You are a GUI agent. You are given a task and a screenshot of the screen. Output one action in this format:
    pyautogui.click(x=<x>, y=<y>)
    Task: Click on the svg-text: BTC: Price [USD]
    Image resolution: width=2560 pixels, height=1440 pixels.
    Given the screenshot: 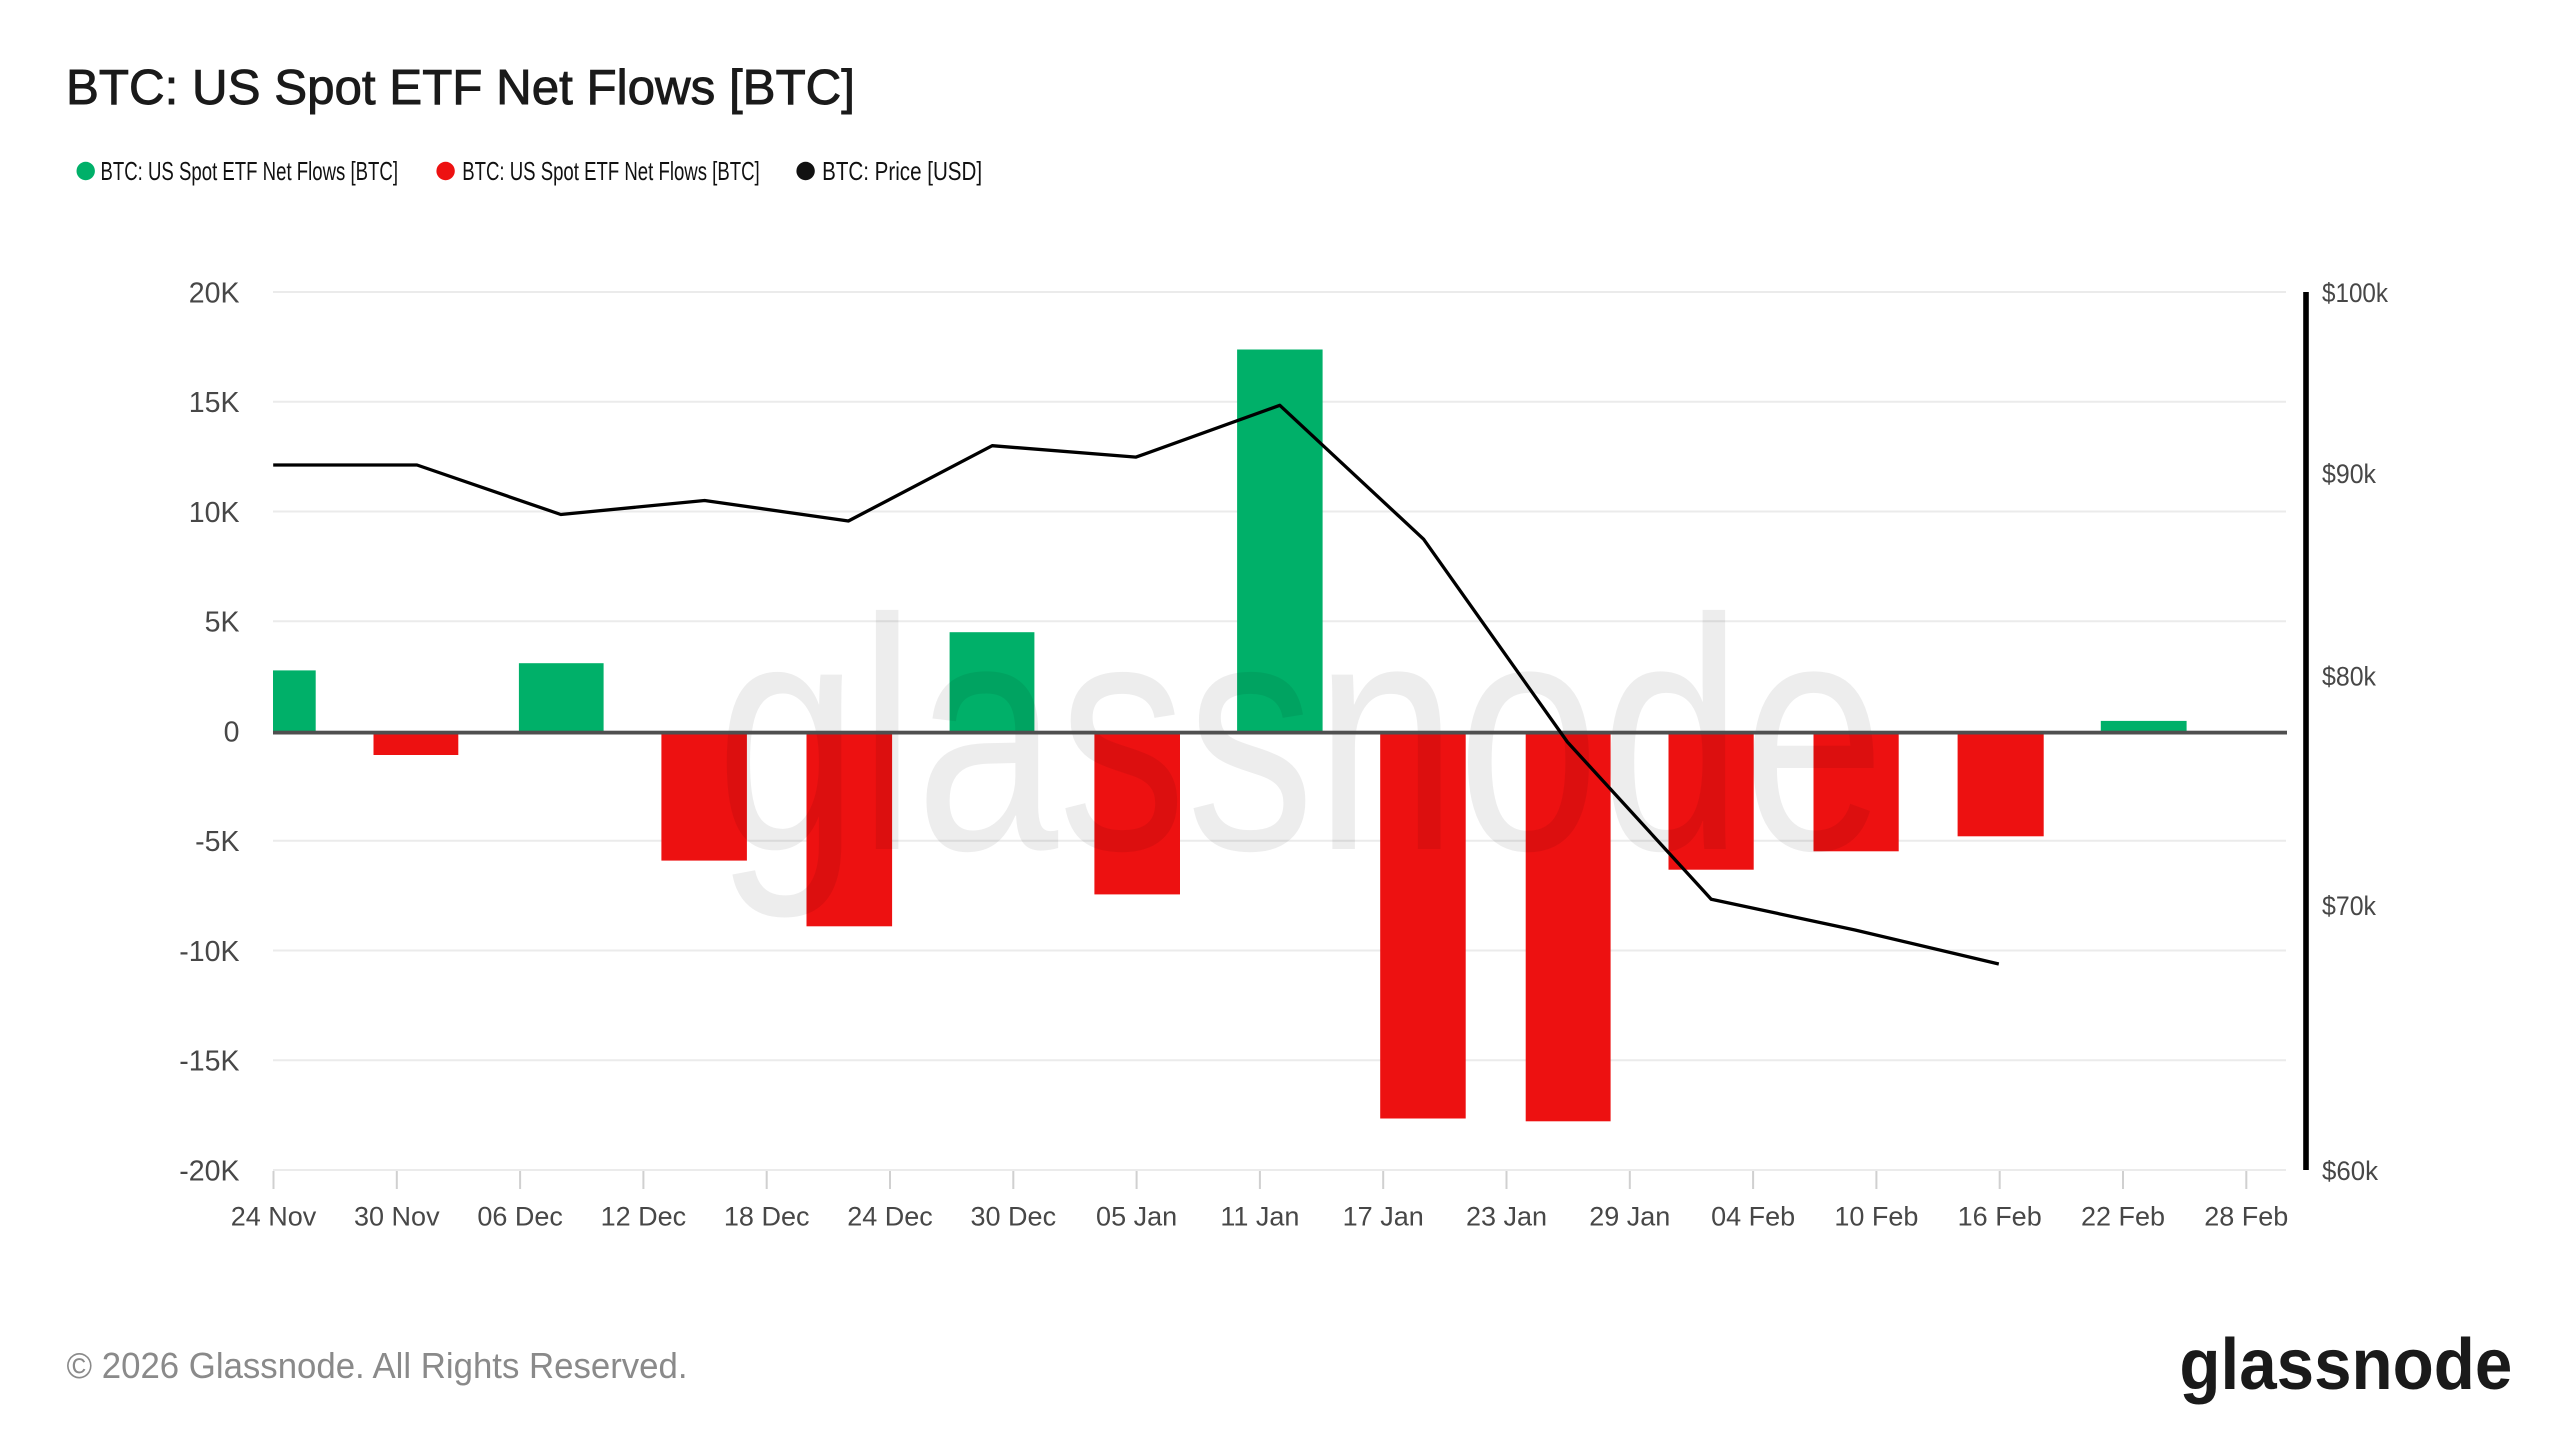 What is the action you would take?
    pyautogui.click(x=902, y=171)
    